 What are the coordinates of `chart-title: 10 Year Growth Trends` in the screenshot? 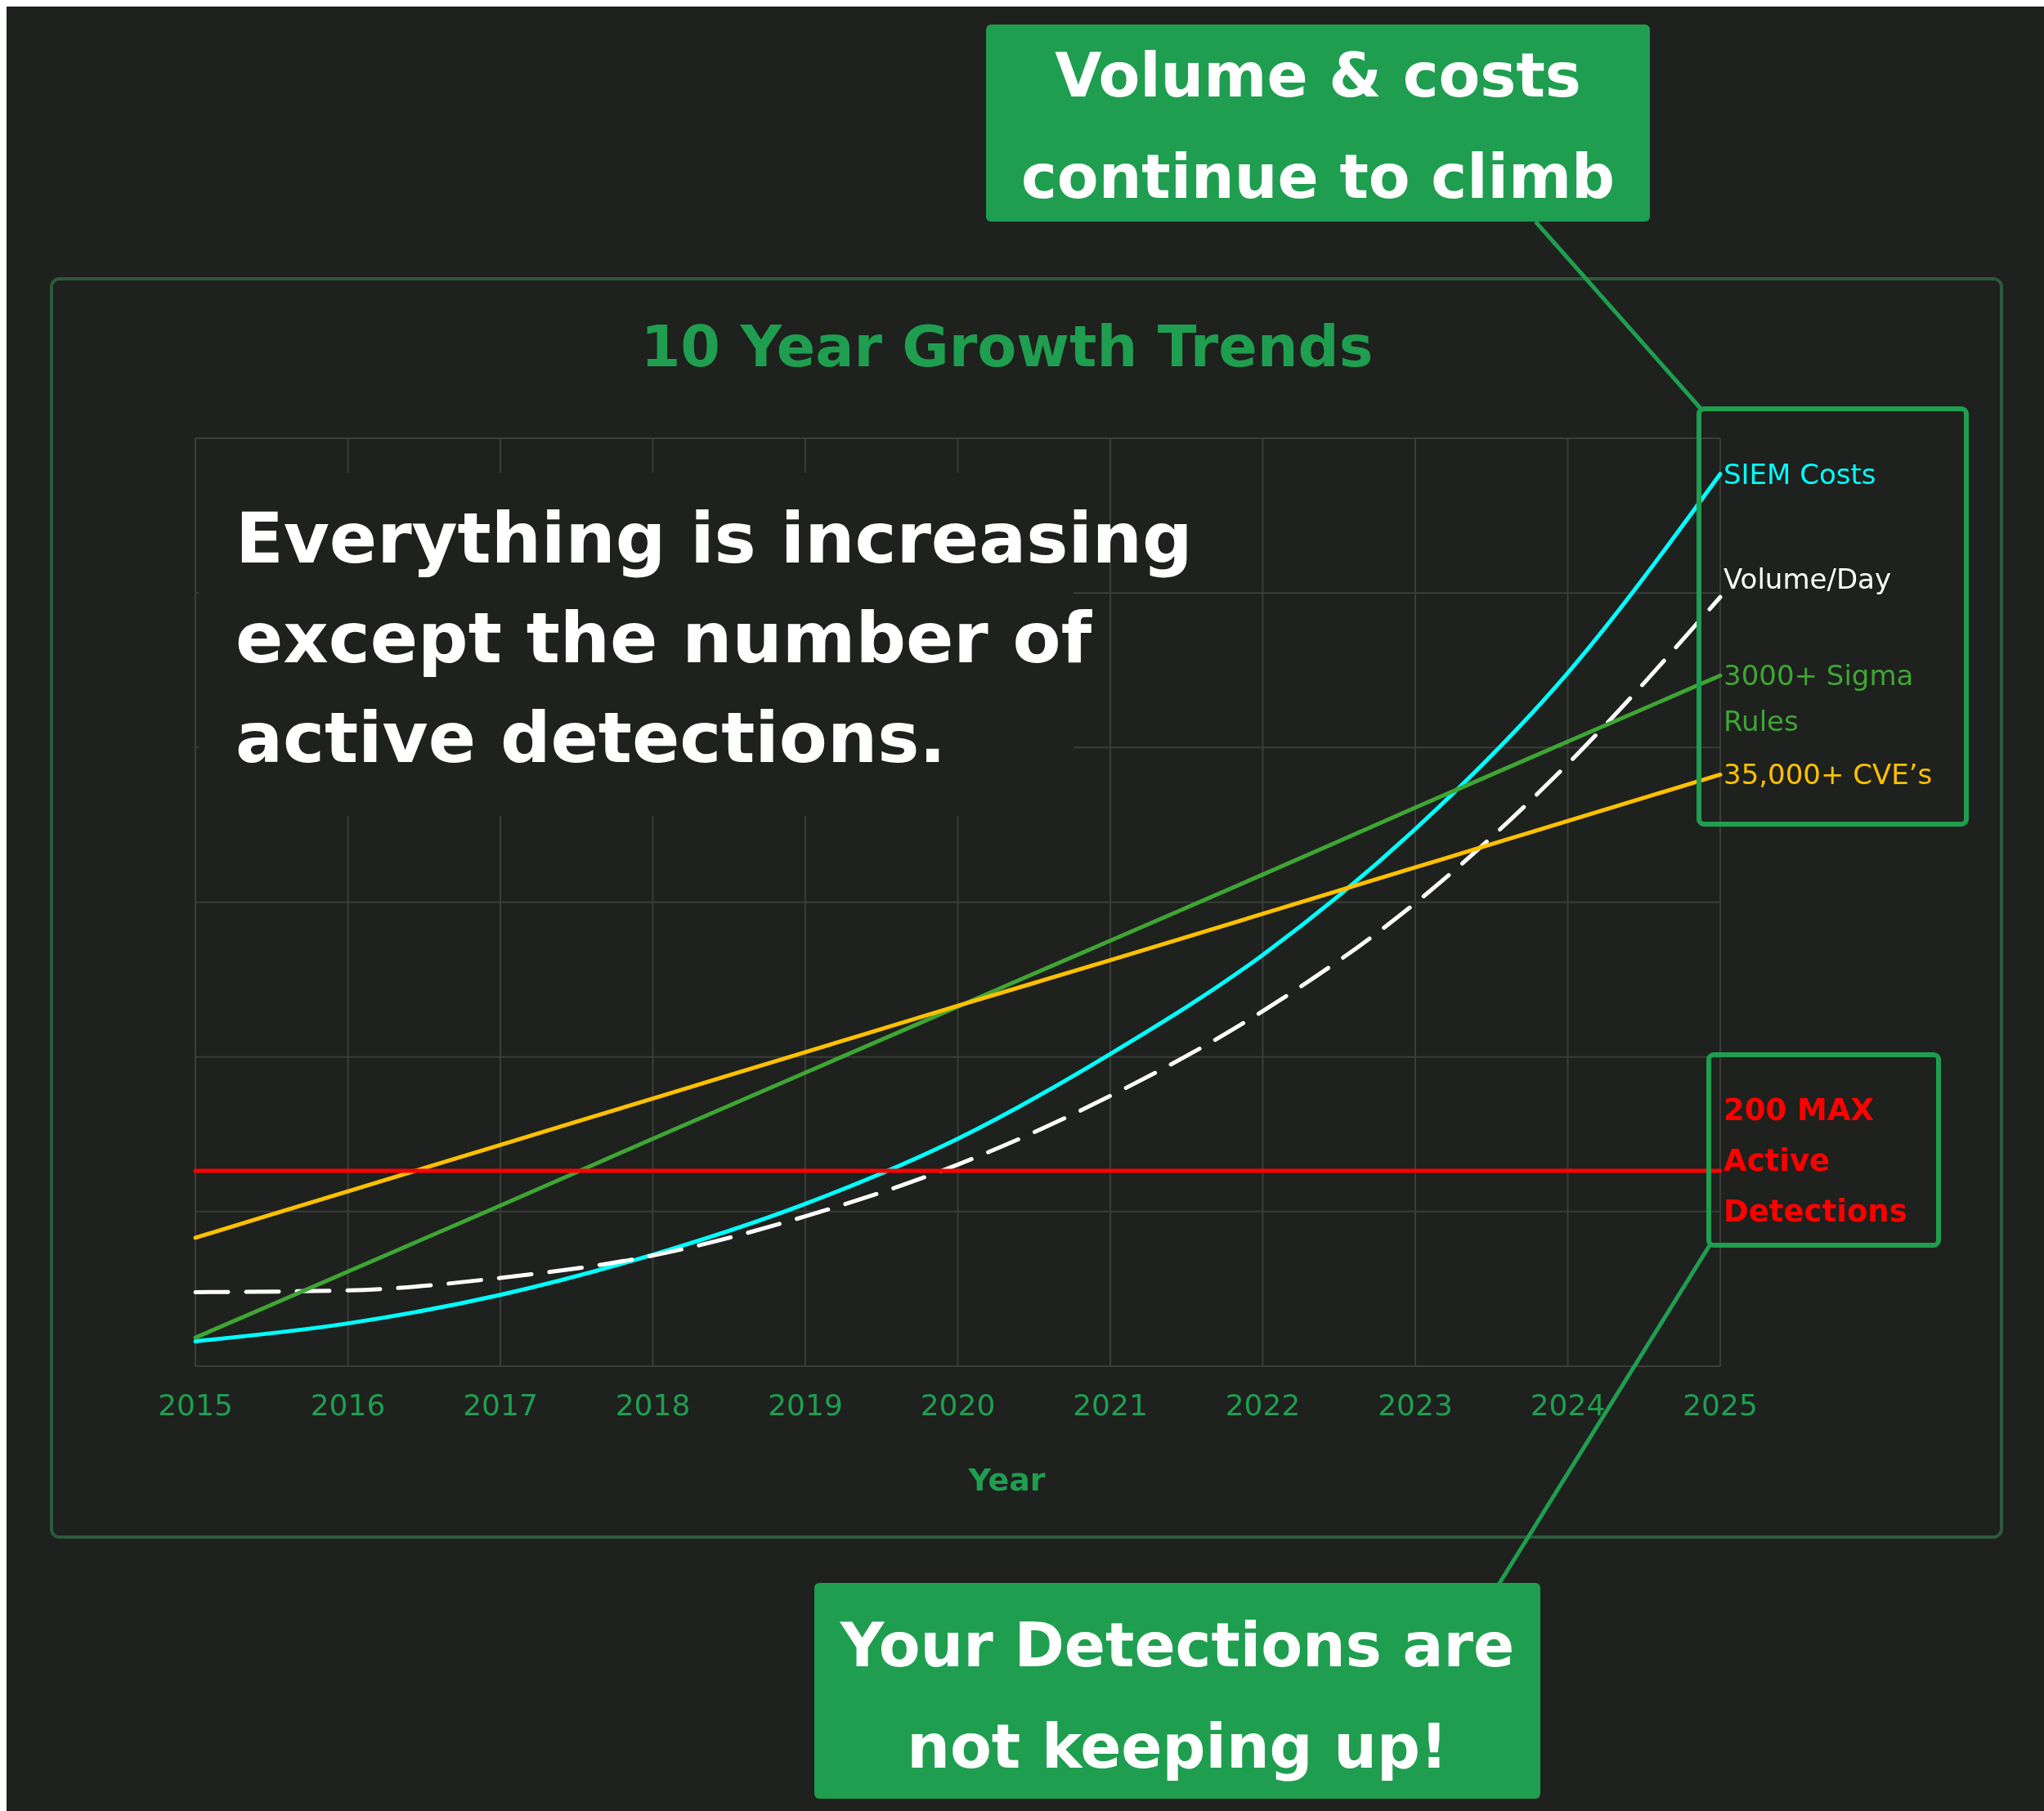 It's located at (1007, 346).